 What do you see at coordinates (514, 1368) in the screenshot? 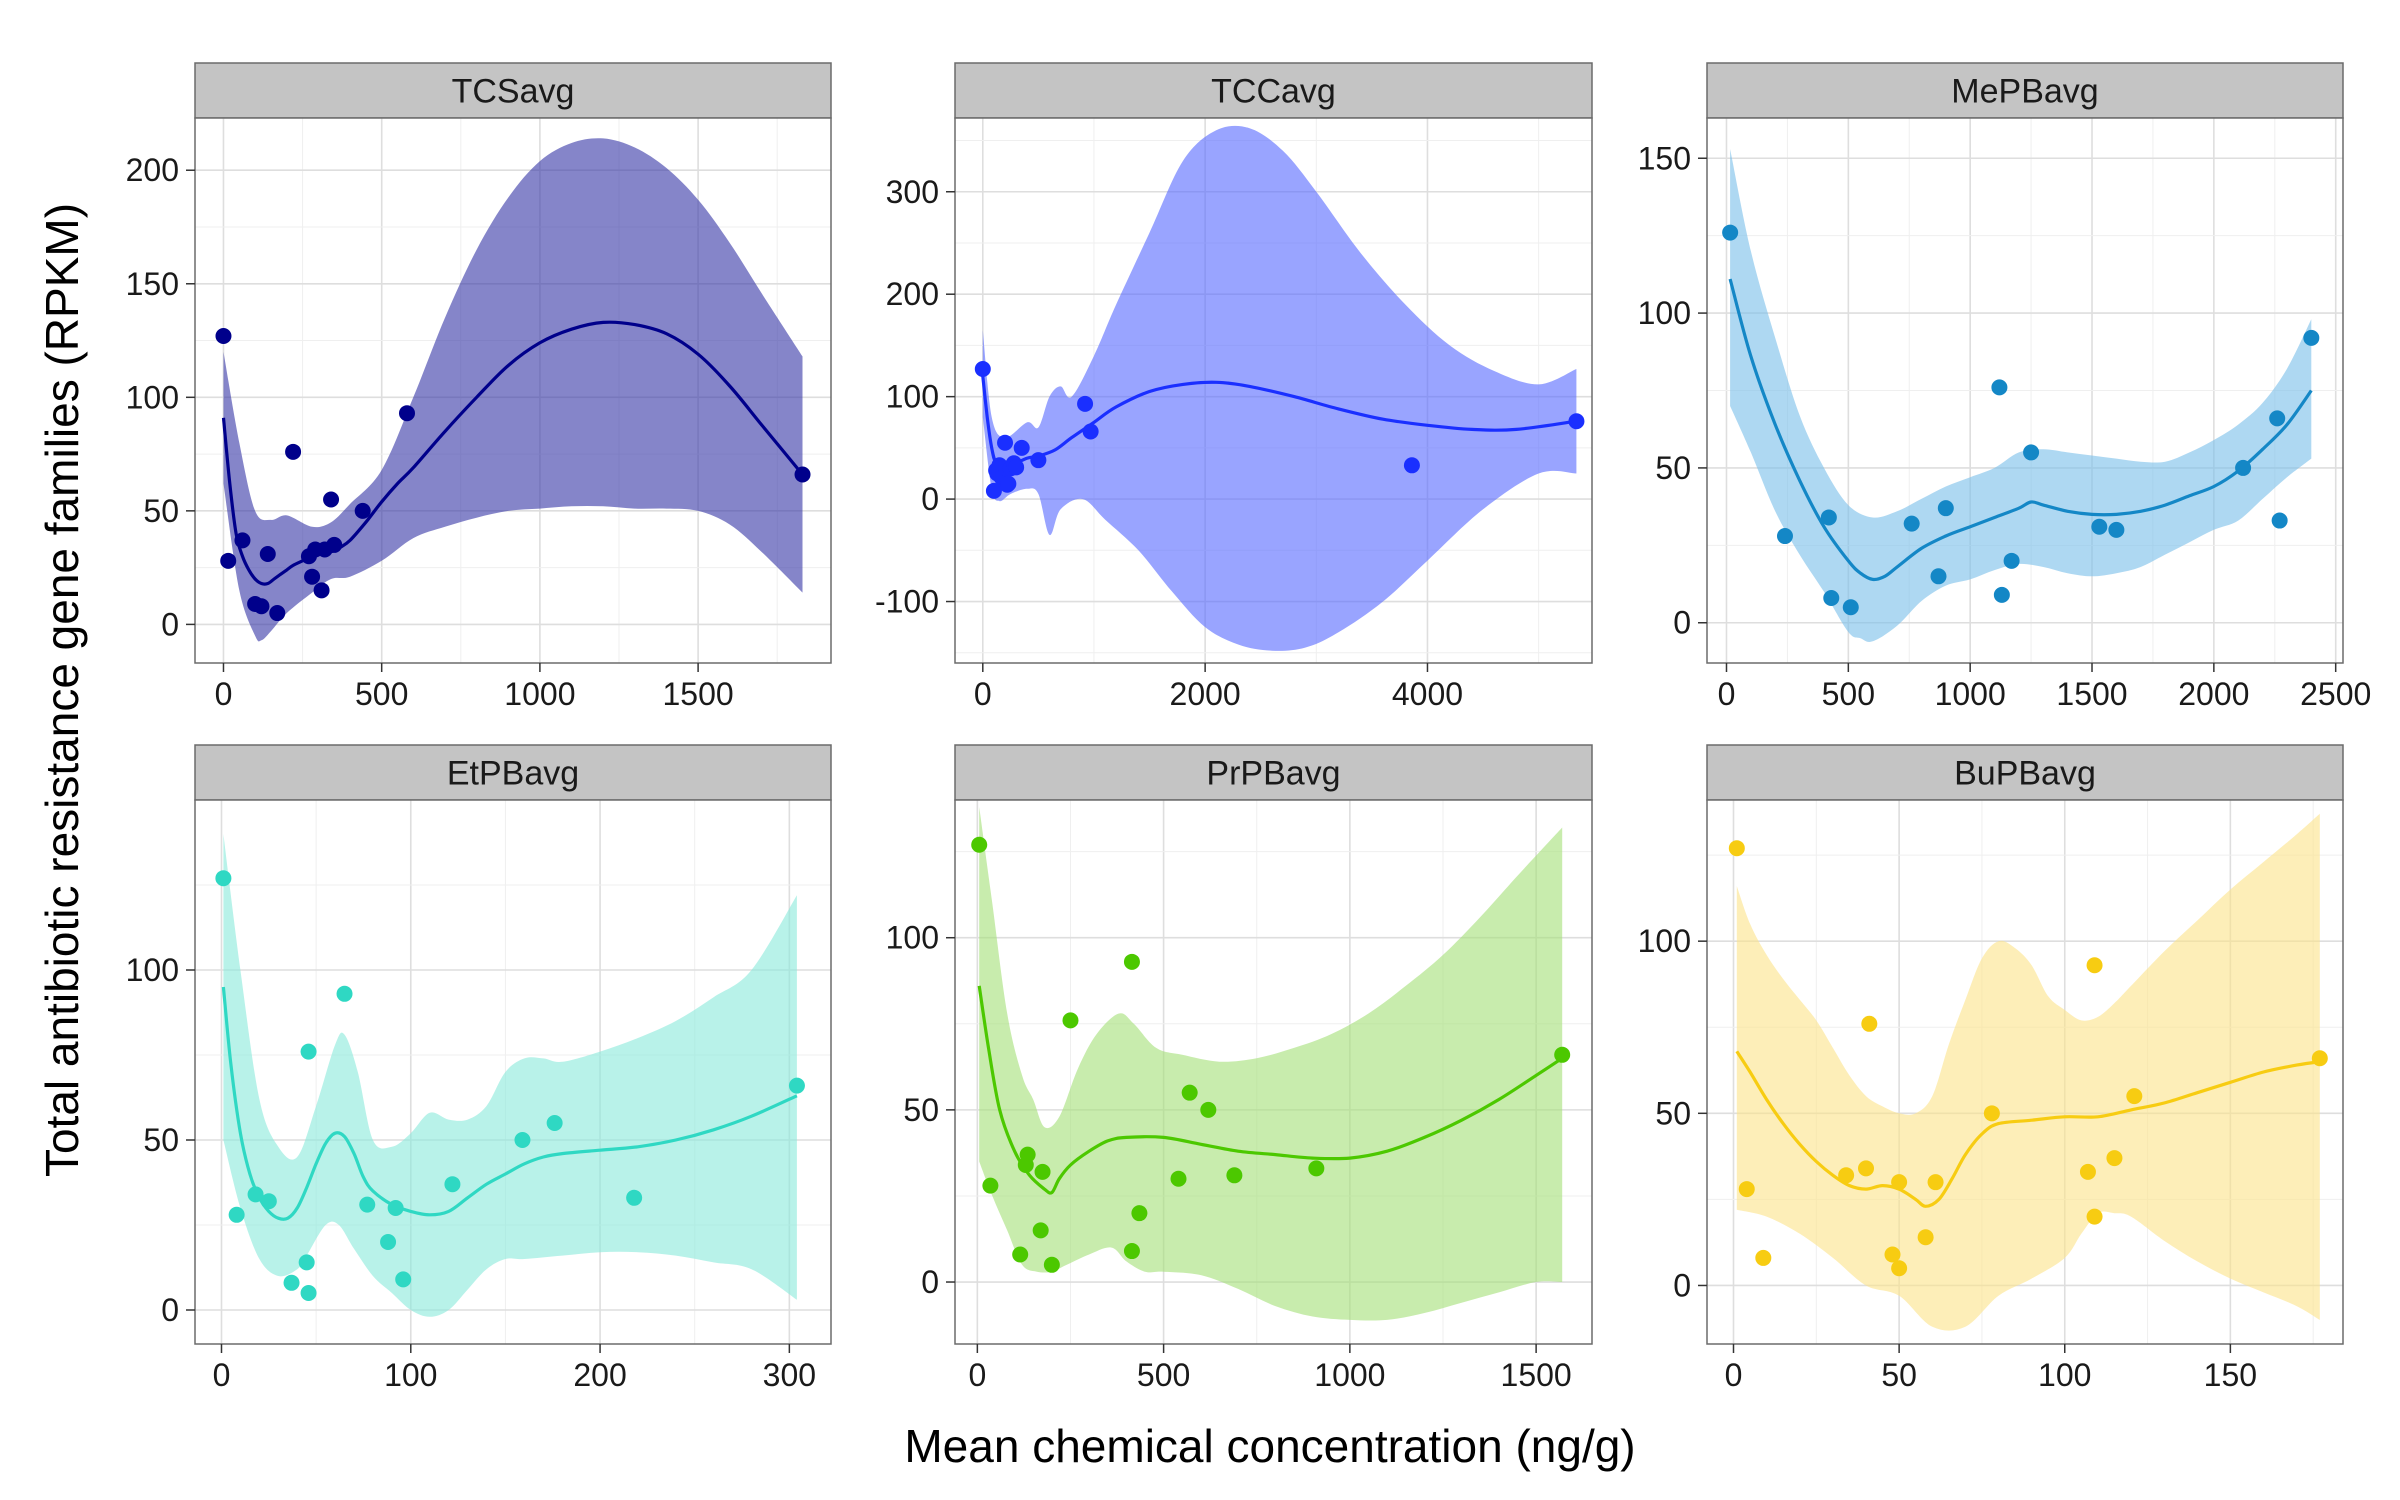
I see `x-axis: 0 100 200 300` at bounding box center [514, 1368].